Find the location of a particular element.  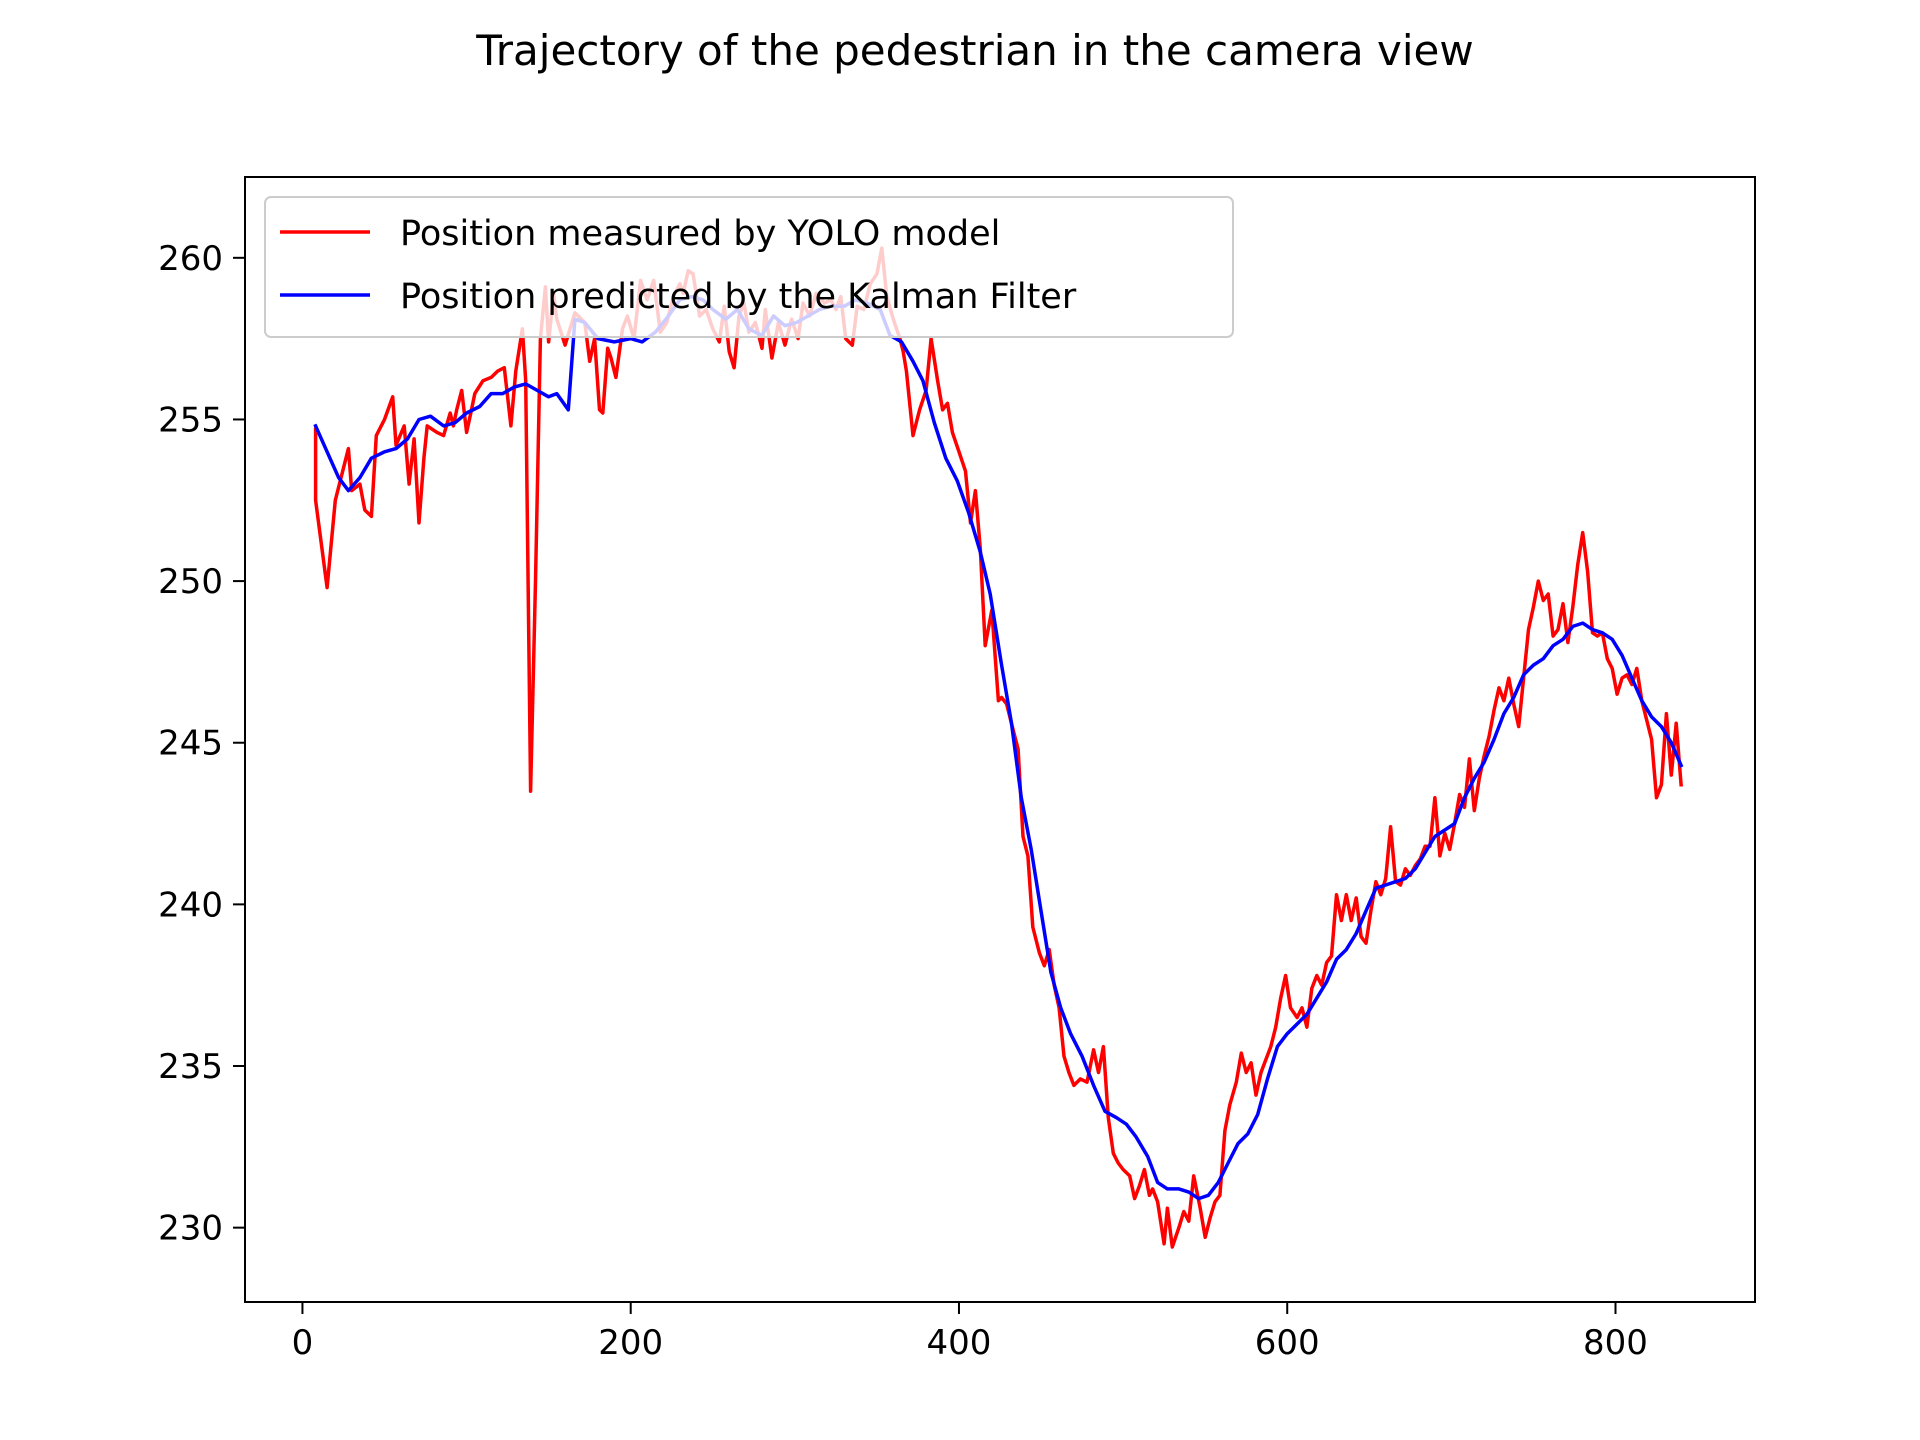

legend-label-measured: Position measured by YOLO model is located at coordinates (700, 234).